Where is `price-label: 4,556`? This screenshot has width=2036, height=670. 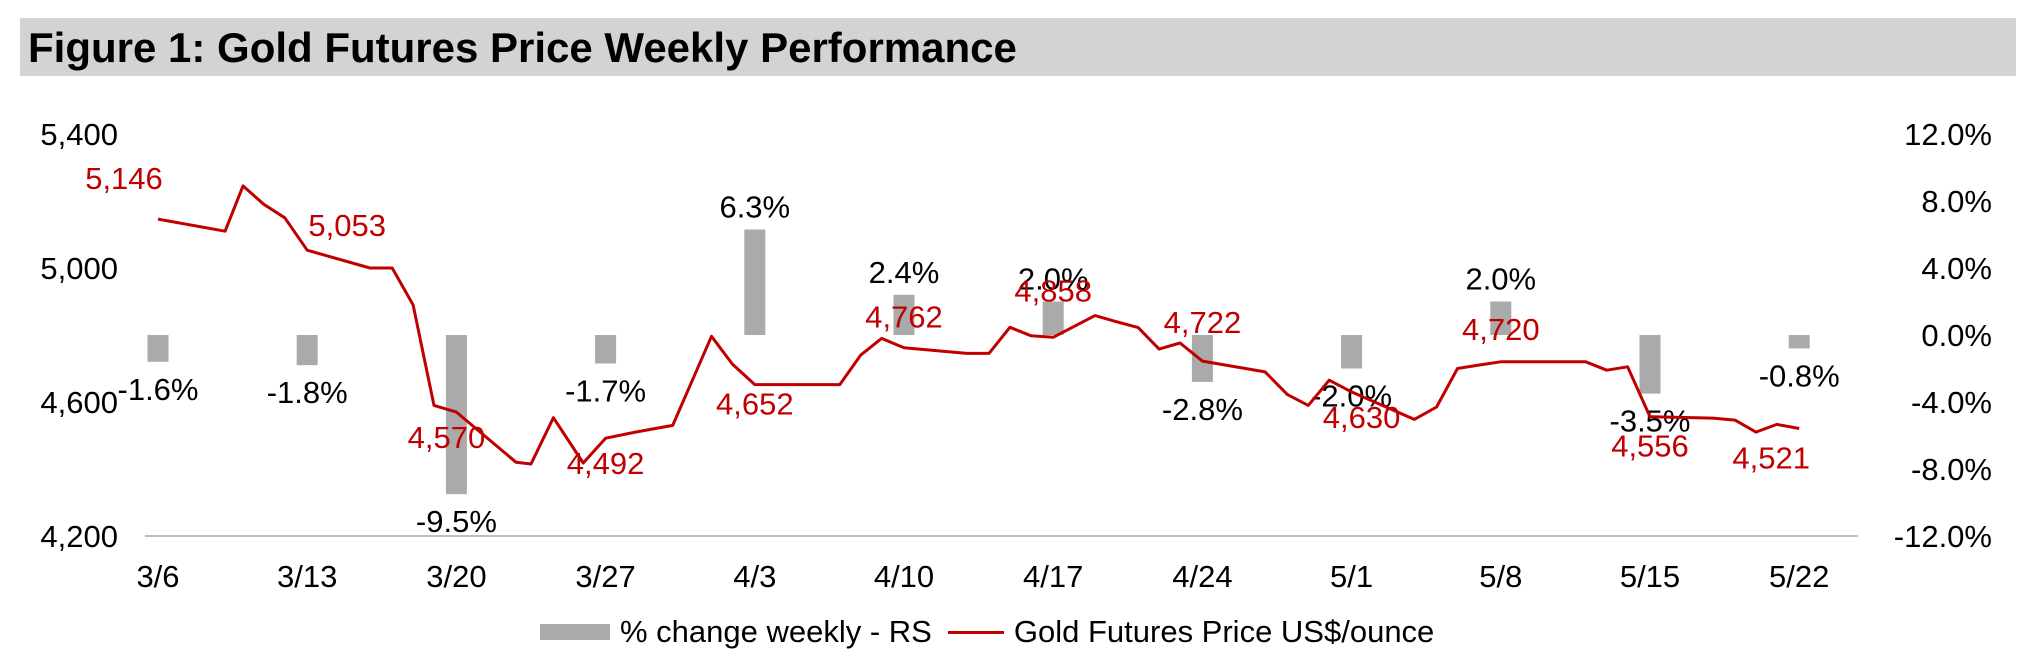 price-label: 4,556 is located at coordinates (1650, 446).